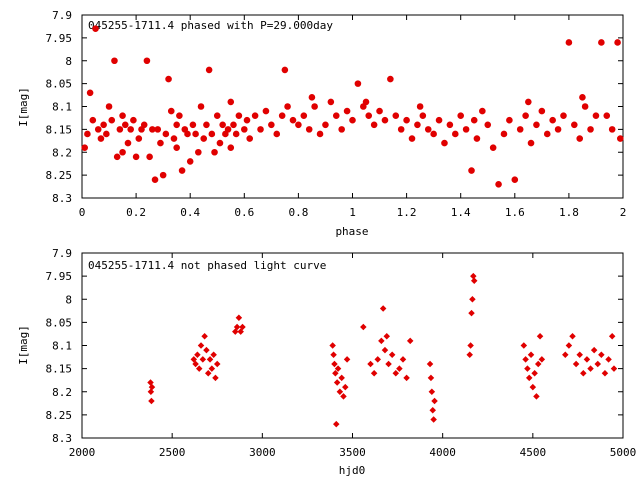 This screenshot has width=640, height=480. What do you see at coordinates (23, 345) in the screenshot?
I see `y-axis-label-bottom: I[mag]` at bounding box center [23, 345].